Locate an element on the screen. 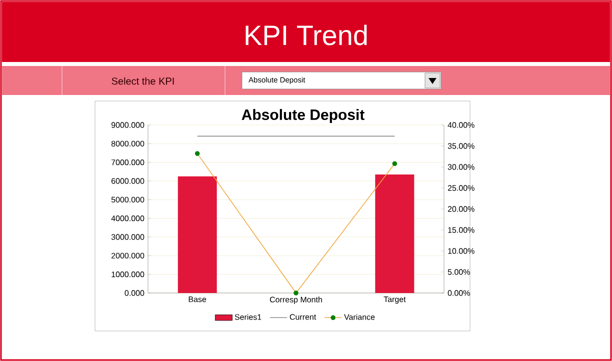 The image size is (612, 361). y2-tick-label: 20.00% is located at coordinates (461, 209).